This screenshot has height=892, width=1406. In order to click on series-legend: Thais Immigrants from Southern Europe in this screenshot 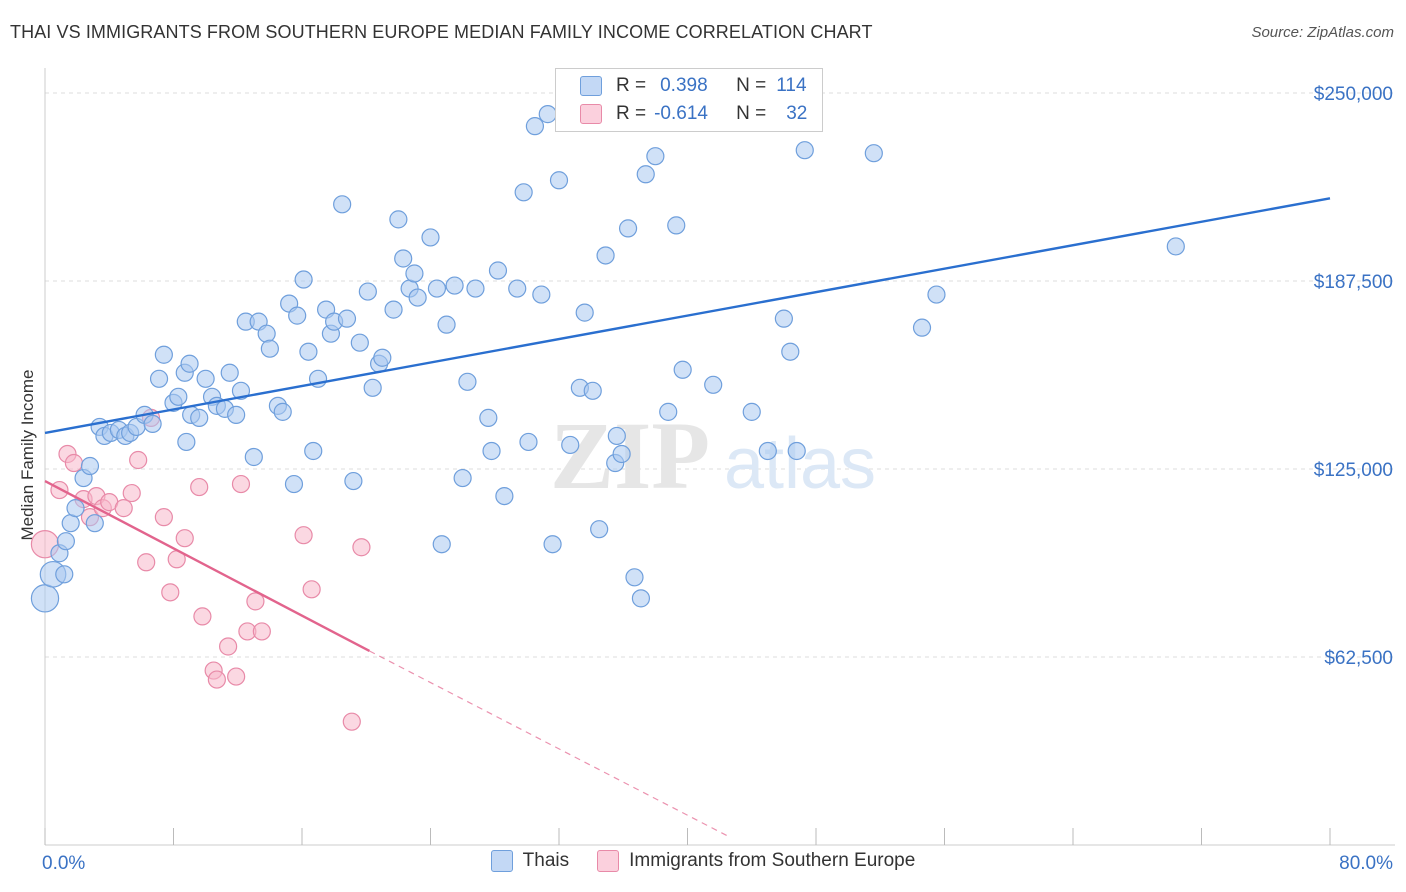, I will do `click(703, 861)`.